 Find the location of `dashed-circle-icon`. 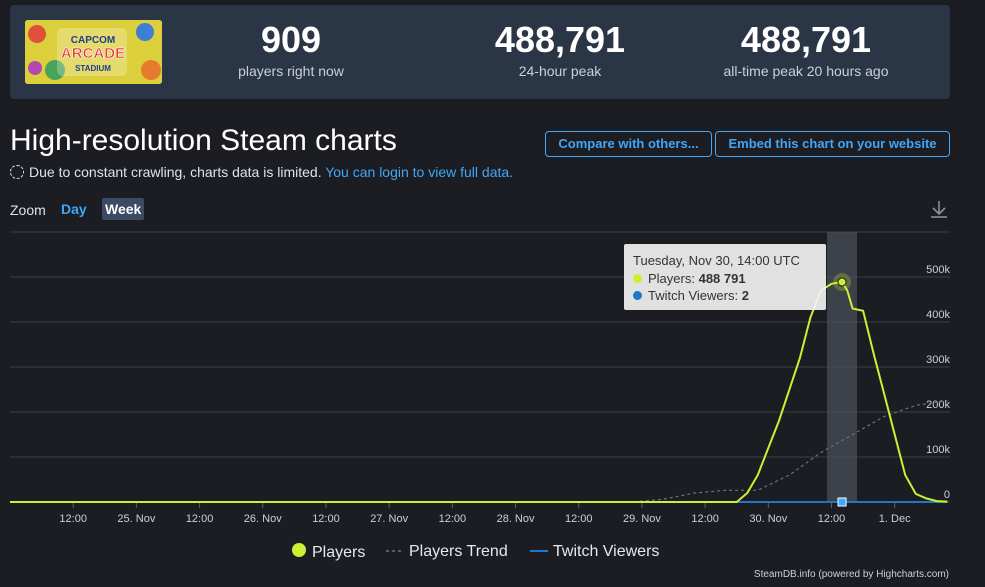

dashed-circle-icon is located at coordinates (17, 172).